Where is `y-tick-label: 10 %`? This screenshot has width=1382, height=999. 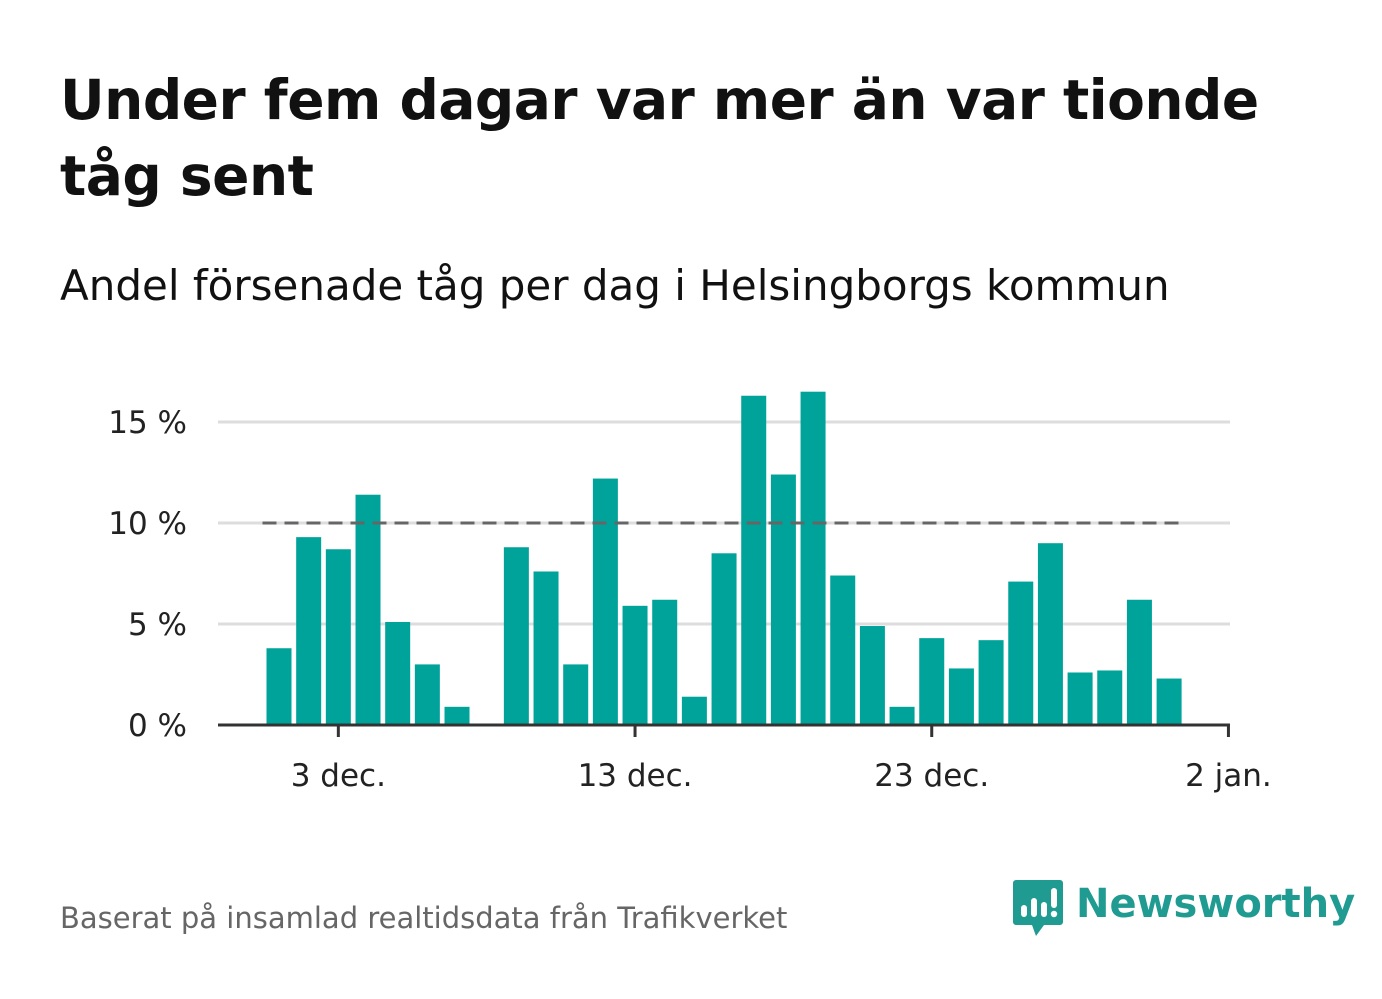 y-tick-label: 10 % is located at coordinates (147, 524).